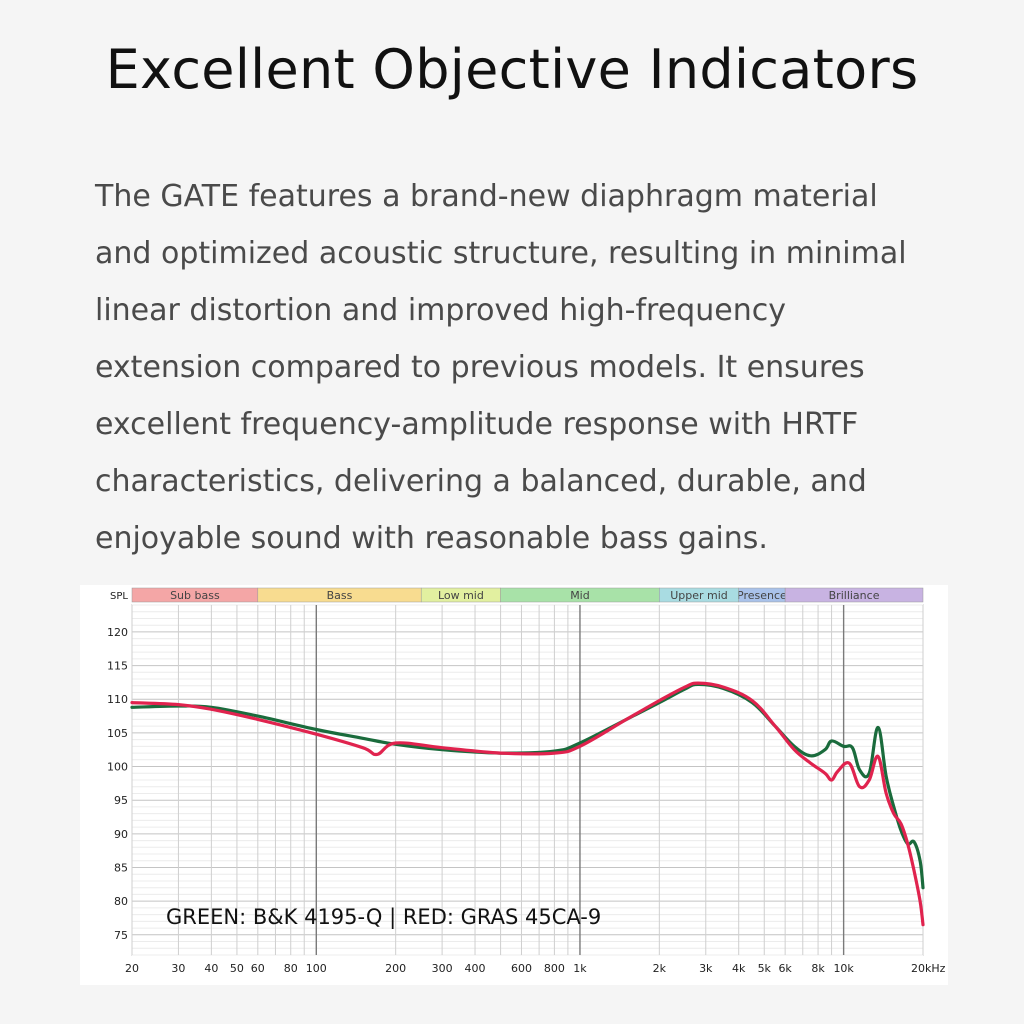  I want to click on x-tick-label: 8k, so click(818, 968).